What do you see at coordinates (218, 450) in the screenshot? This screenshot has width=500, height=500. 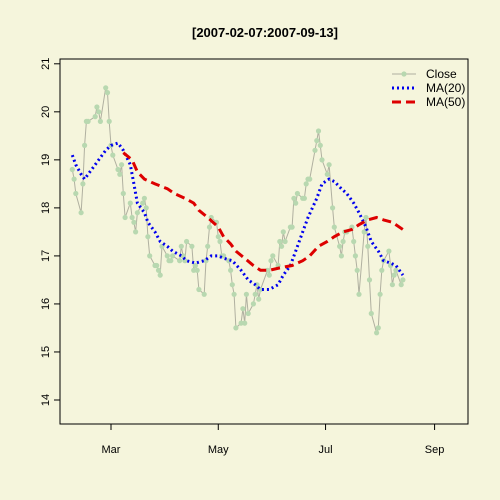 I see `x-tick-label: May` at bounding box center [218, 450].